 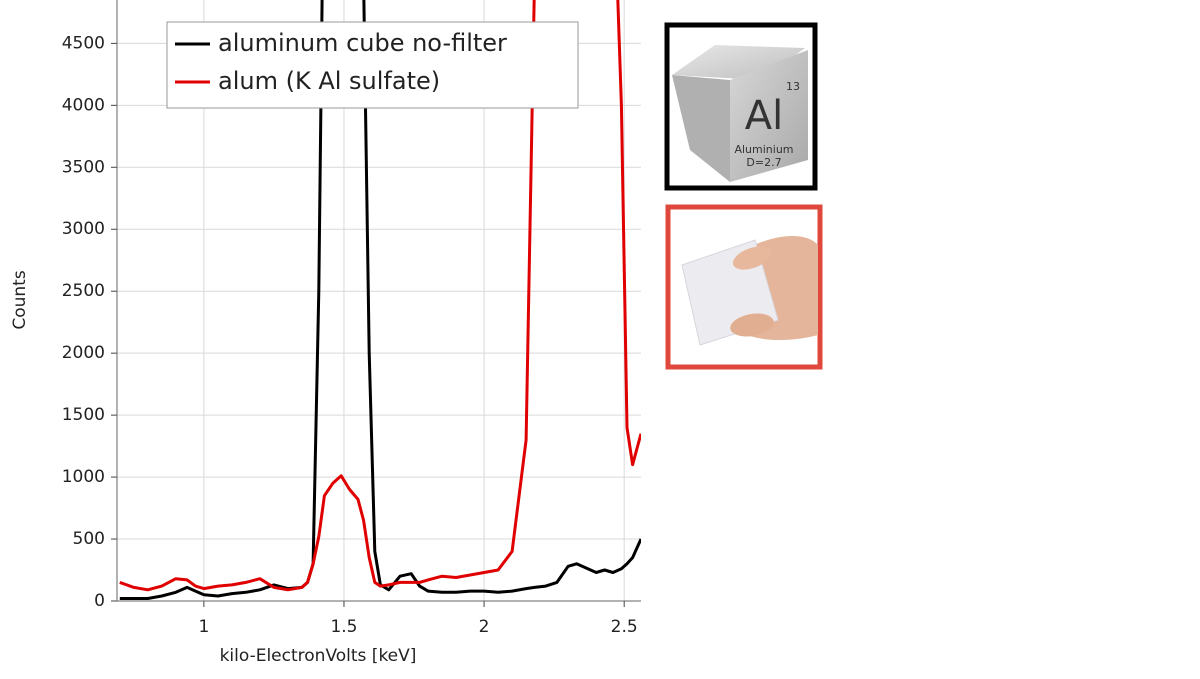 What do you see at coordinates (83, 477) in the screenshot?
I see `y-tick-label: 1000` at bounding box center [83, 477].